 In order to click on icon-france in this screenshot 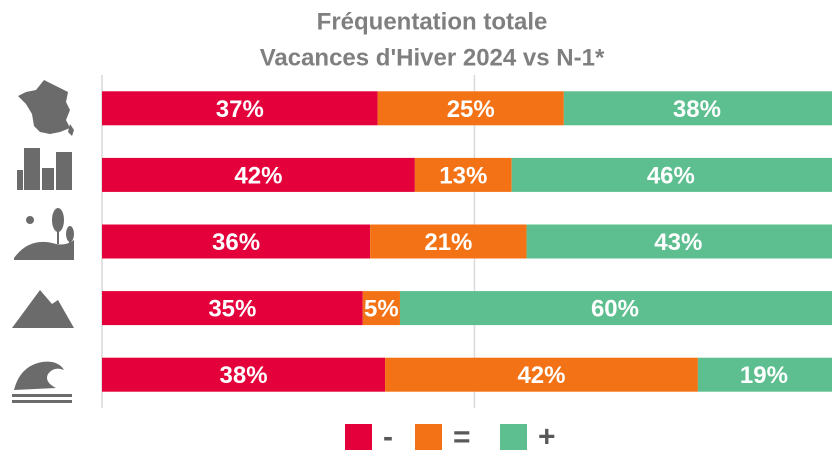, I will do `click(46, 108)`.